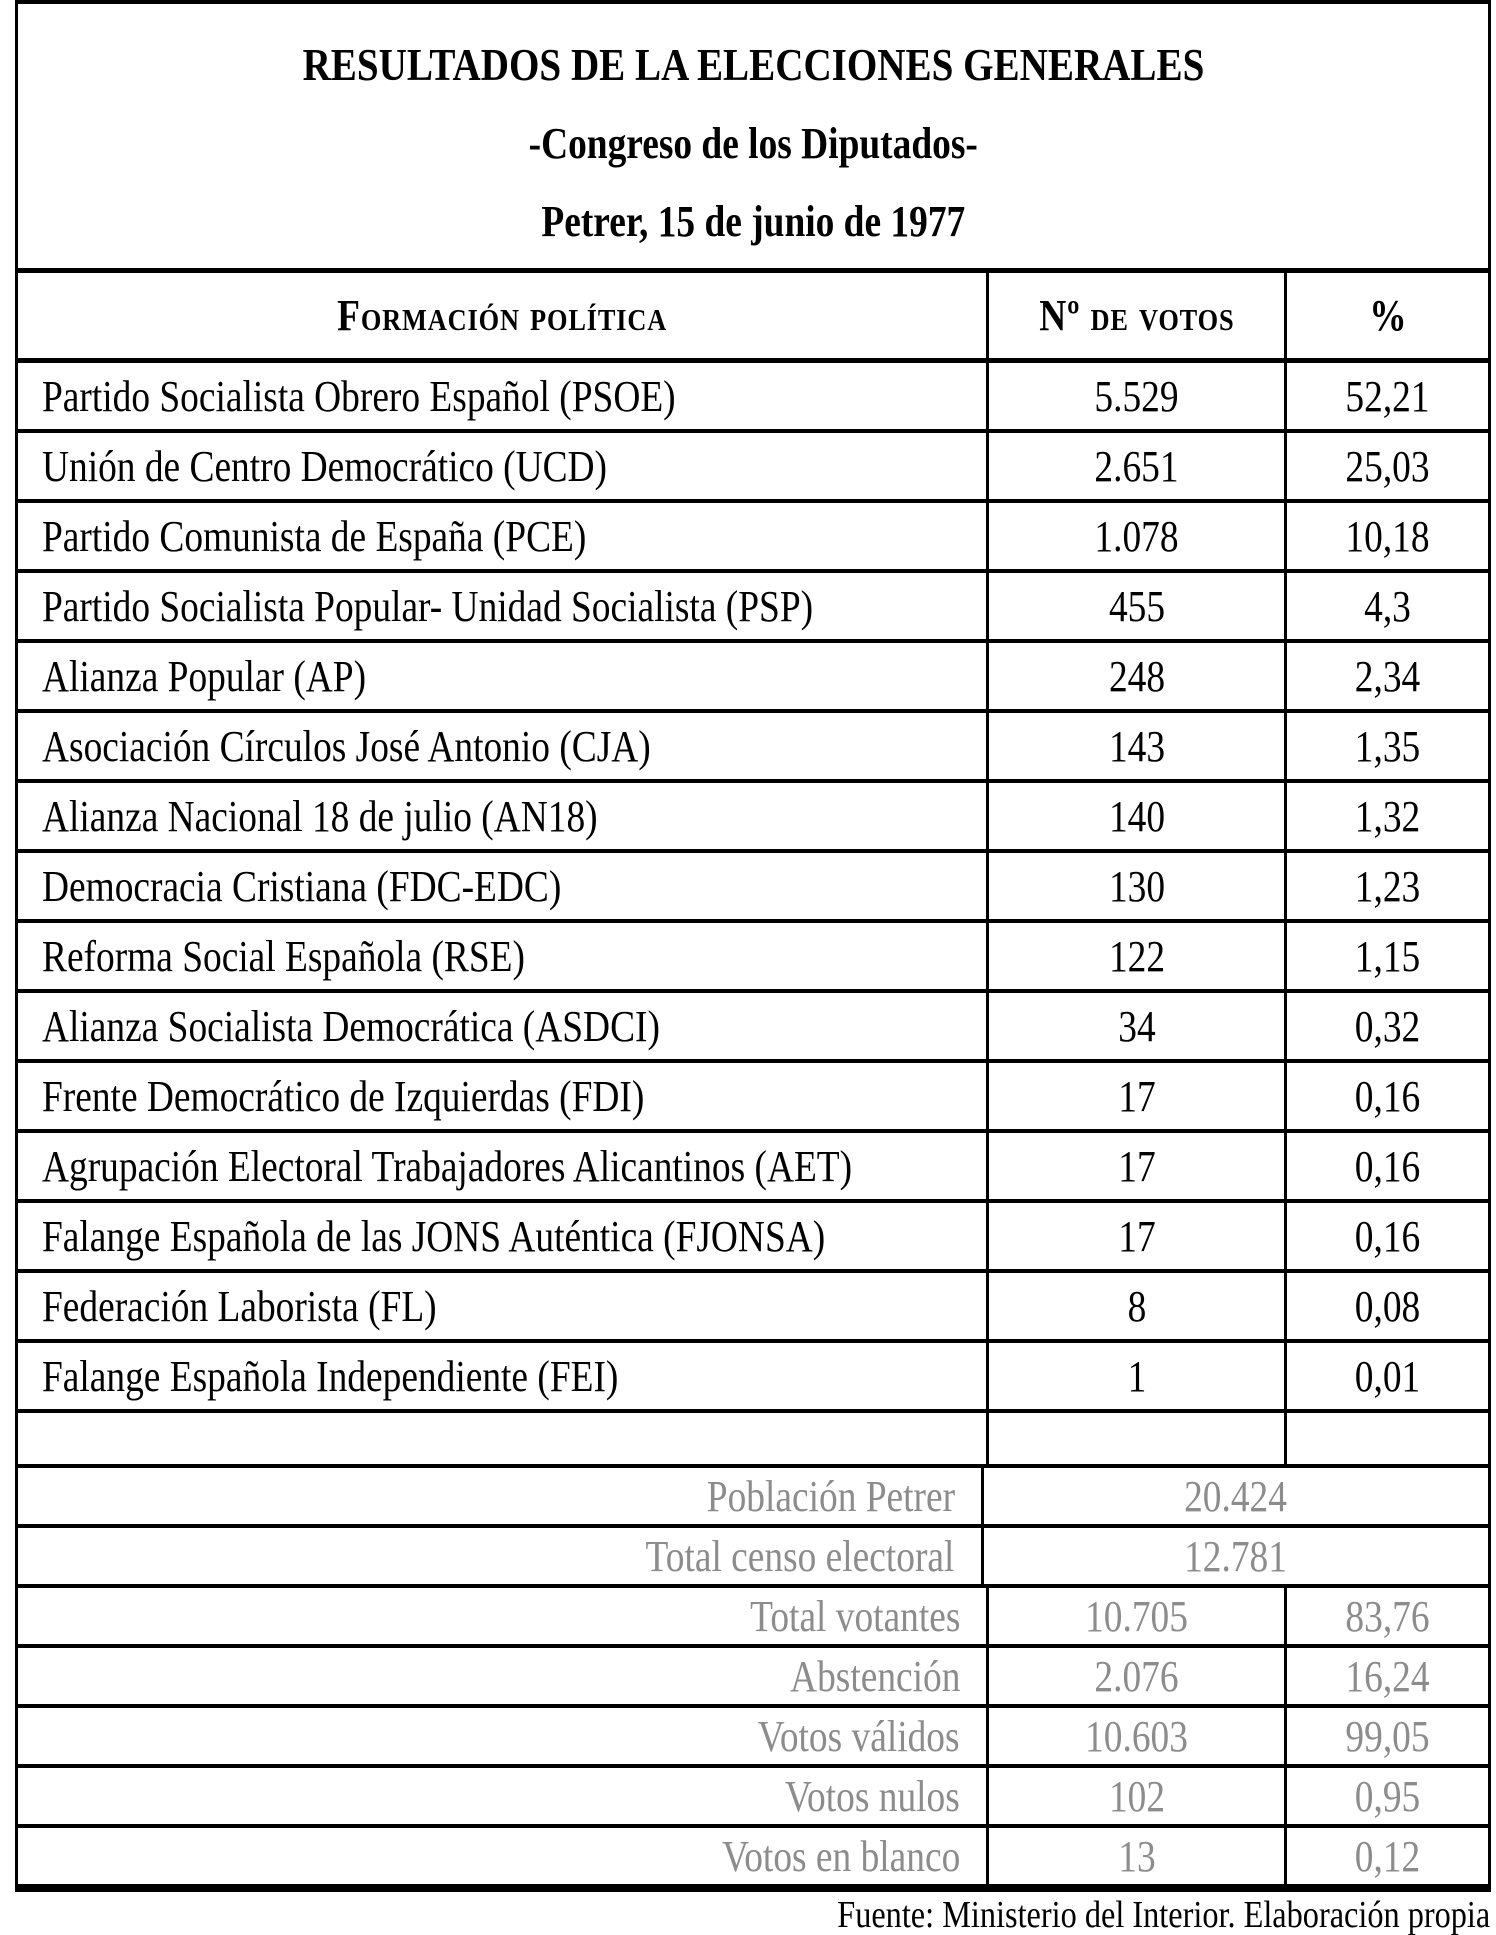  What do you see at coordinates (1136, 315) in the screenshot?
I see `header-votes-label: Nº de votos` at bounding box center [1136, 315].